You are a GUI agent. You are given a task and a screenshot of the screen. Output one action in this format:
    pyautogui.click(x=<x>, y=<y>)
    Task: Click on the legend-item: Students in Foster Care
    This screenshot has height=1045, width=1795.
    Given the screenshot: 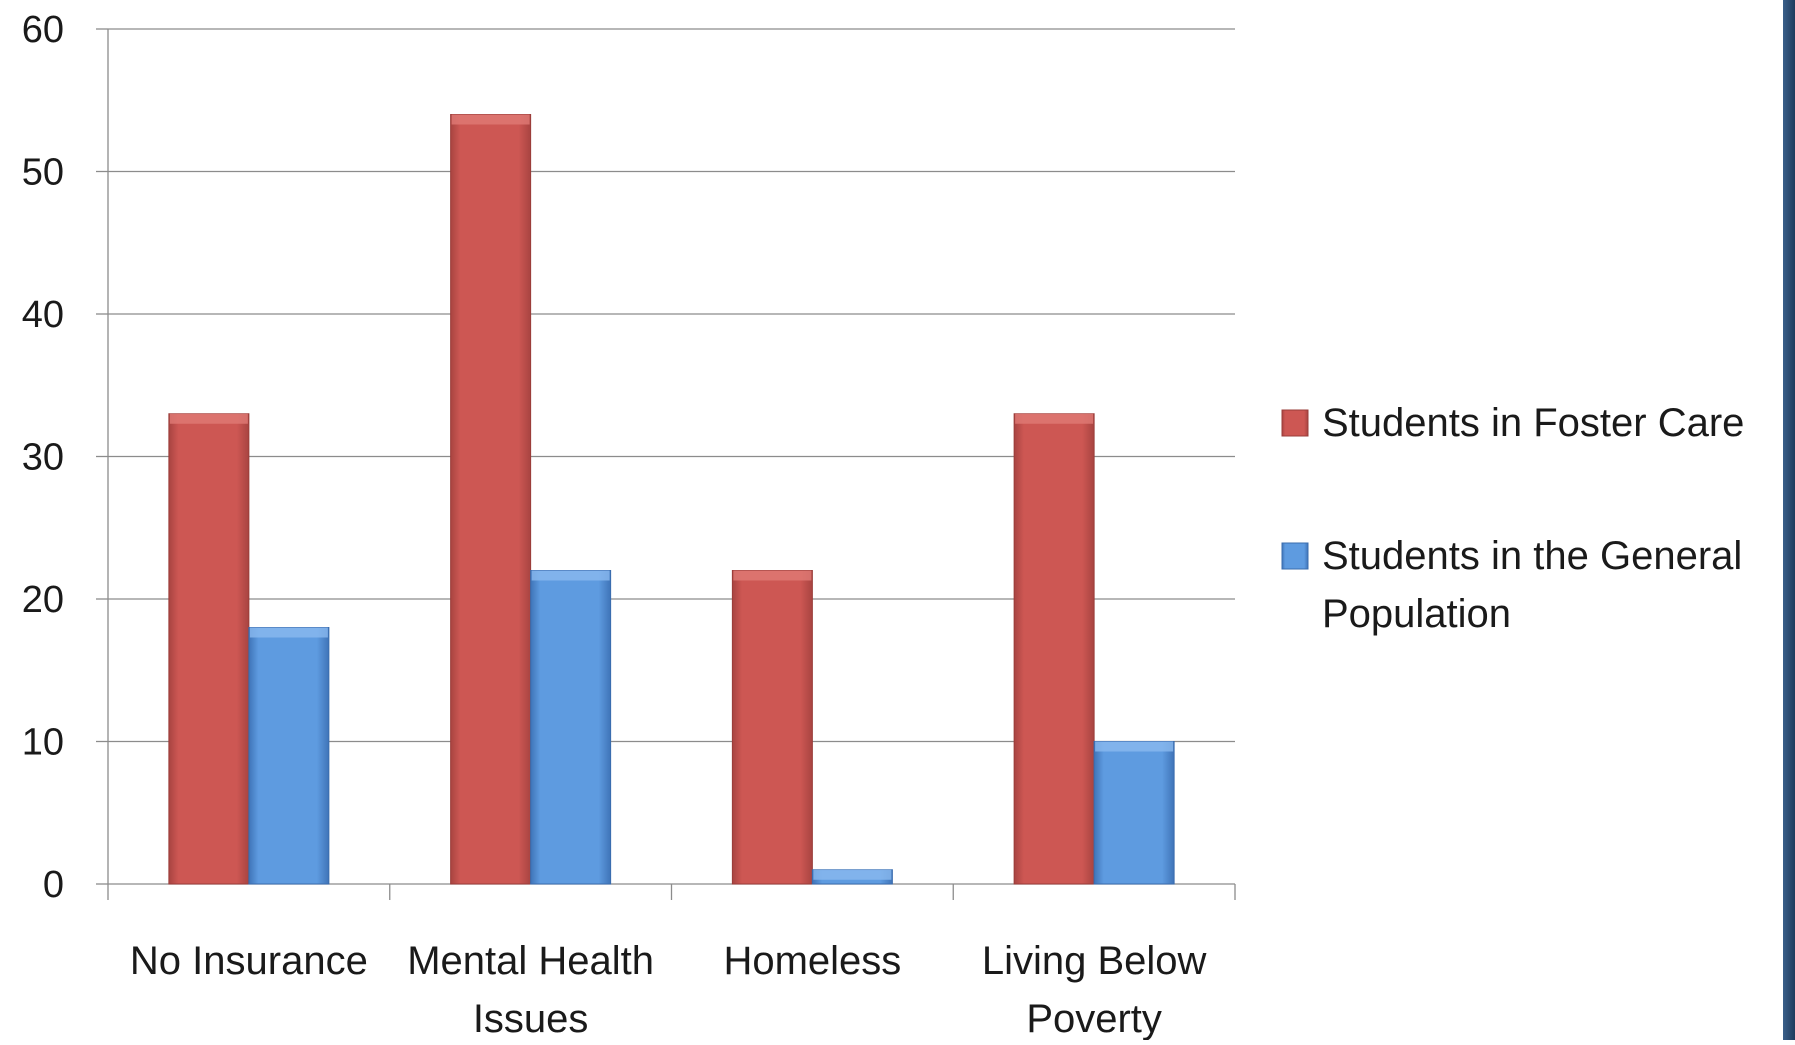 What is the action you would take?
    pyautogui.click(x=1512, y=423)
    